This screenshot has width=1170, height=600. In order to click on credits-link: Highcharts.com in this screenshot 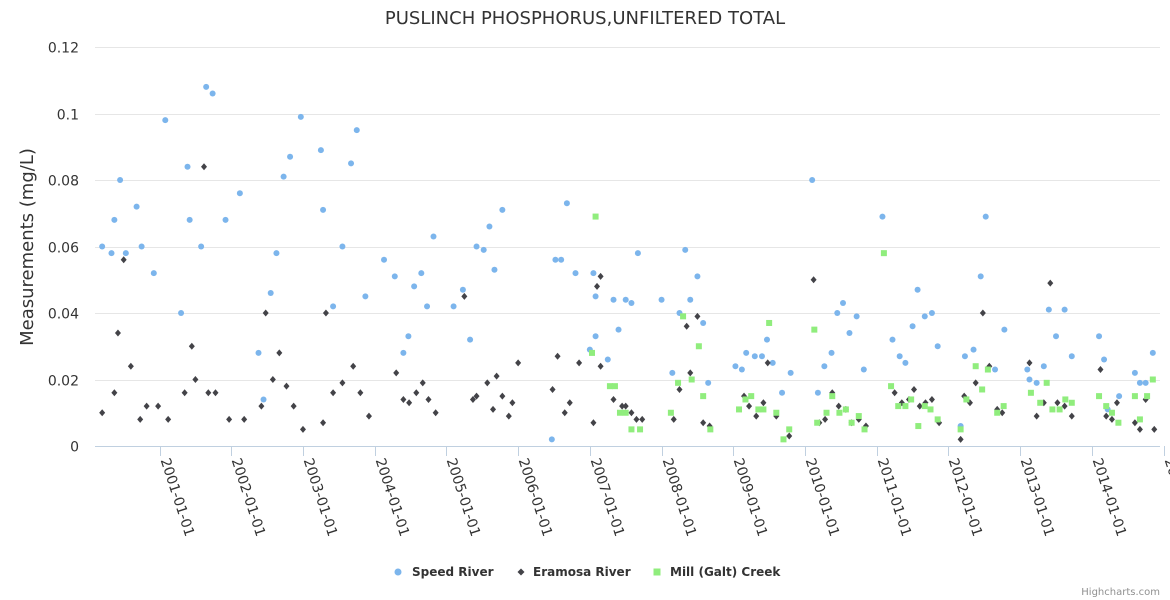, I will do `click(1120, 592)`.